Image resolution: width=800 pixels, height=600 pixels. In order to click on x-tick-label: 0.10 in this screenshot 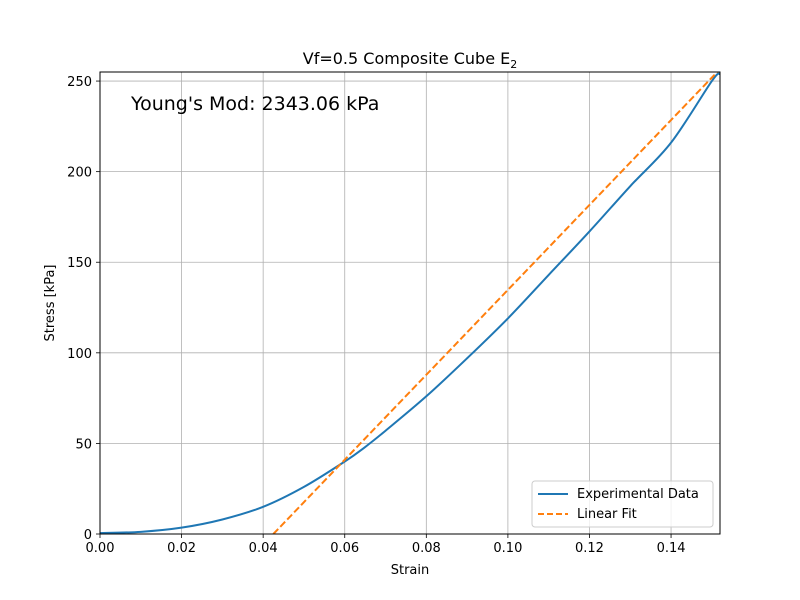, I will do `click(507, 548)`.